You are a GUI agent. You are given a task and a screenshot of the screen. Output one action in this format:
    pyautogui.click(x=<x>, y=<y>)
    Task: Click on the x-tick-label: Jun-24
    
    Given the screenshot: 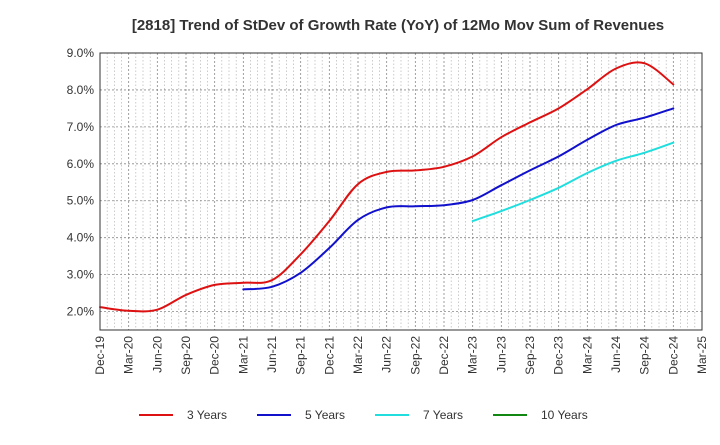 What is the action you would take?
    pyautogui.click(x=616, y=354)
    